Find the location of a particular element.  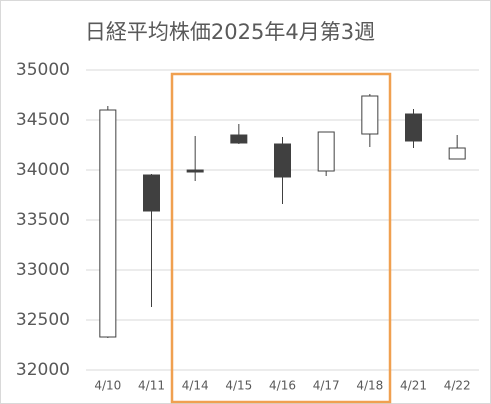

x-tick-label: 4/11 is located at coordinates (151, 386).